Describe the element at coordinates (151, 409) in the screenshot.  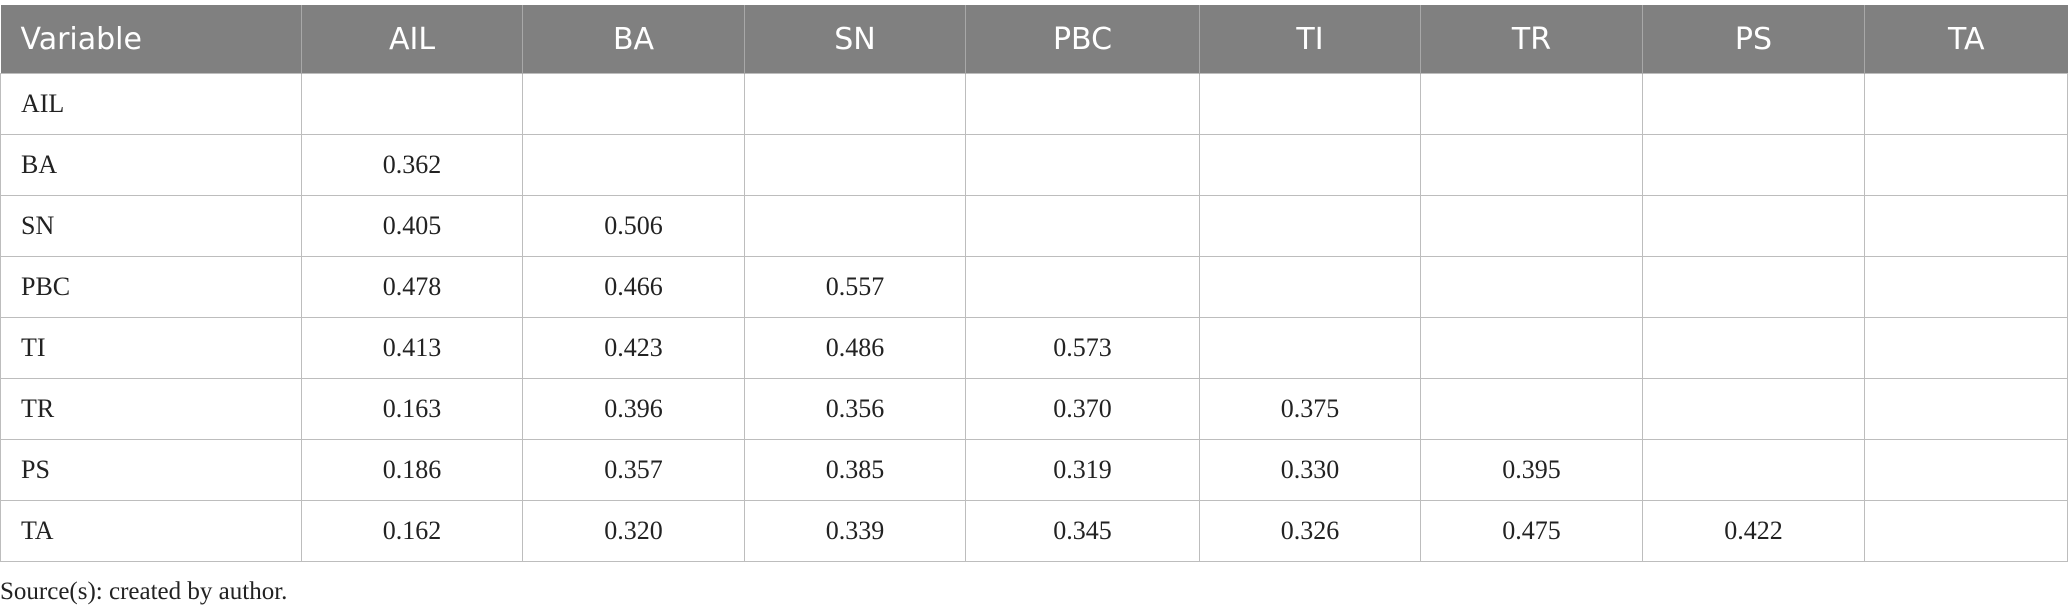
I see `row-label: TR` at that location.